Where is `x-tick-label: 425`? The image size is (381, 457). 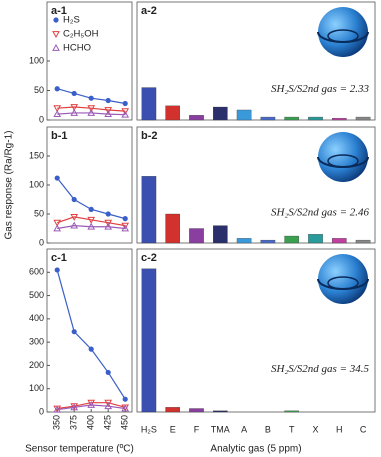 x-tick-label: 425 is located at coordinates (108, 422).